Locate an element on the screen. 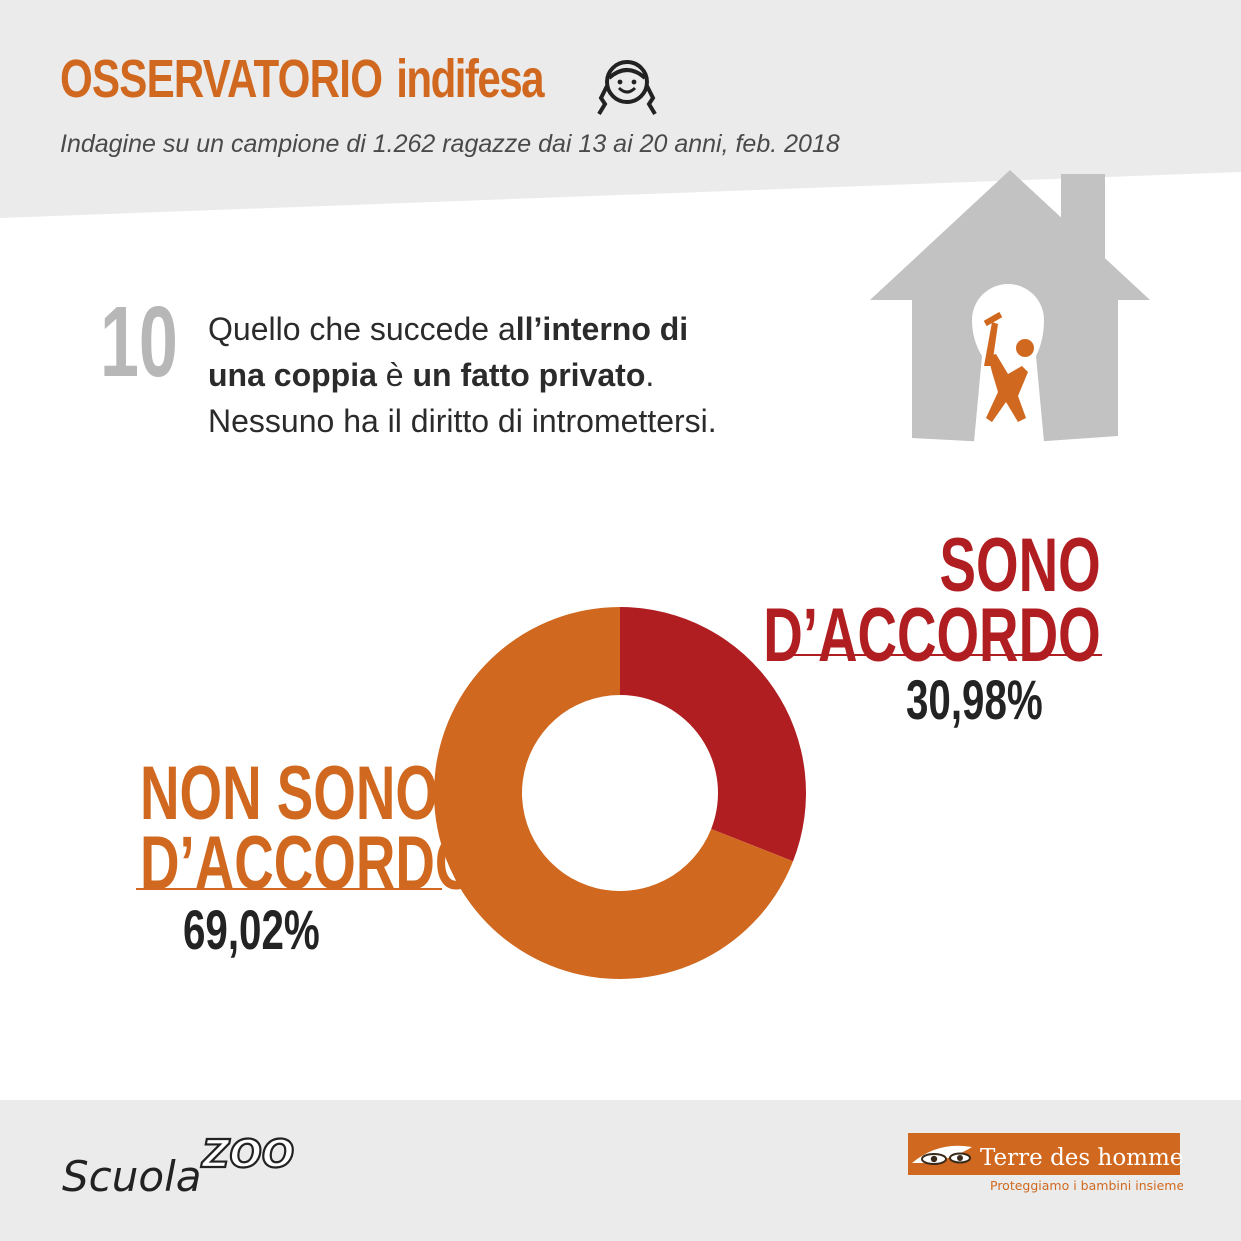 This screenshot has width=1241, height=1241. statement-text: è is located at coordinates (394, 375).